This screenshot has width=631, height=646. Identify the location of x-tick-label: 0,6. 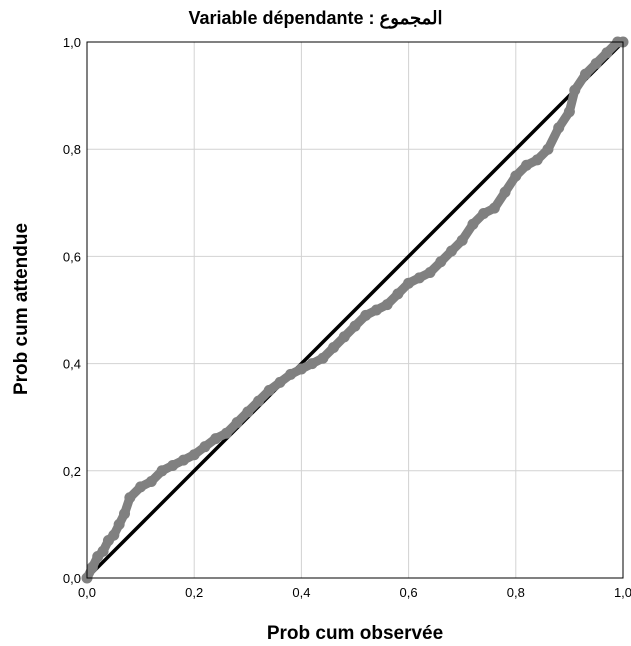
(409, 592).